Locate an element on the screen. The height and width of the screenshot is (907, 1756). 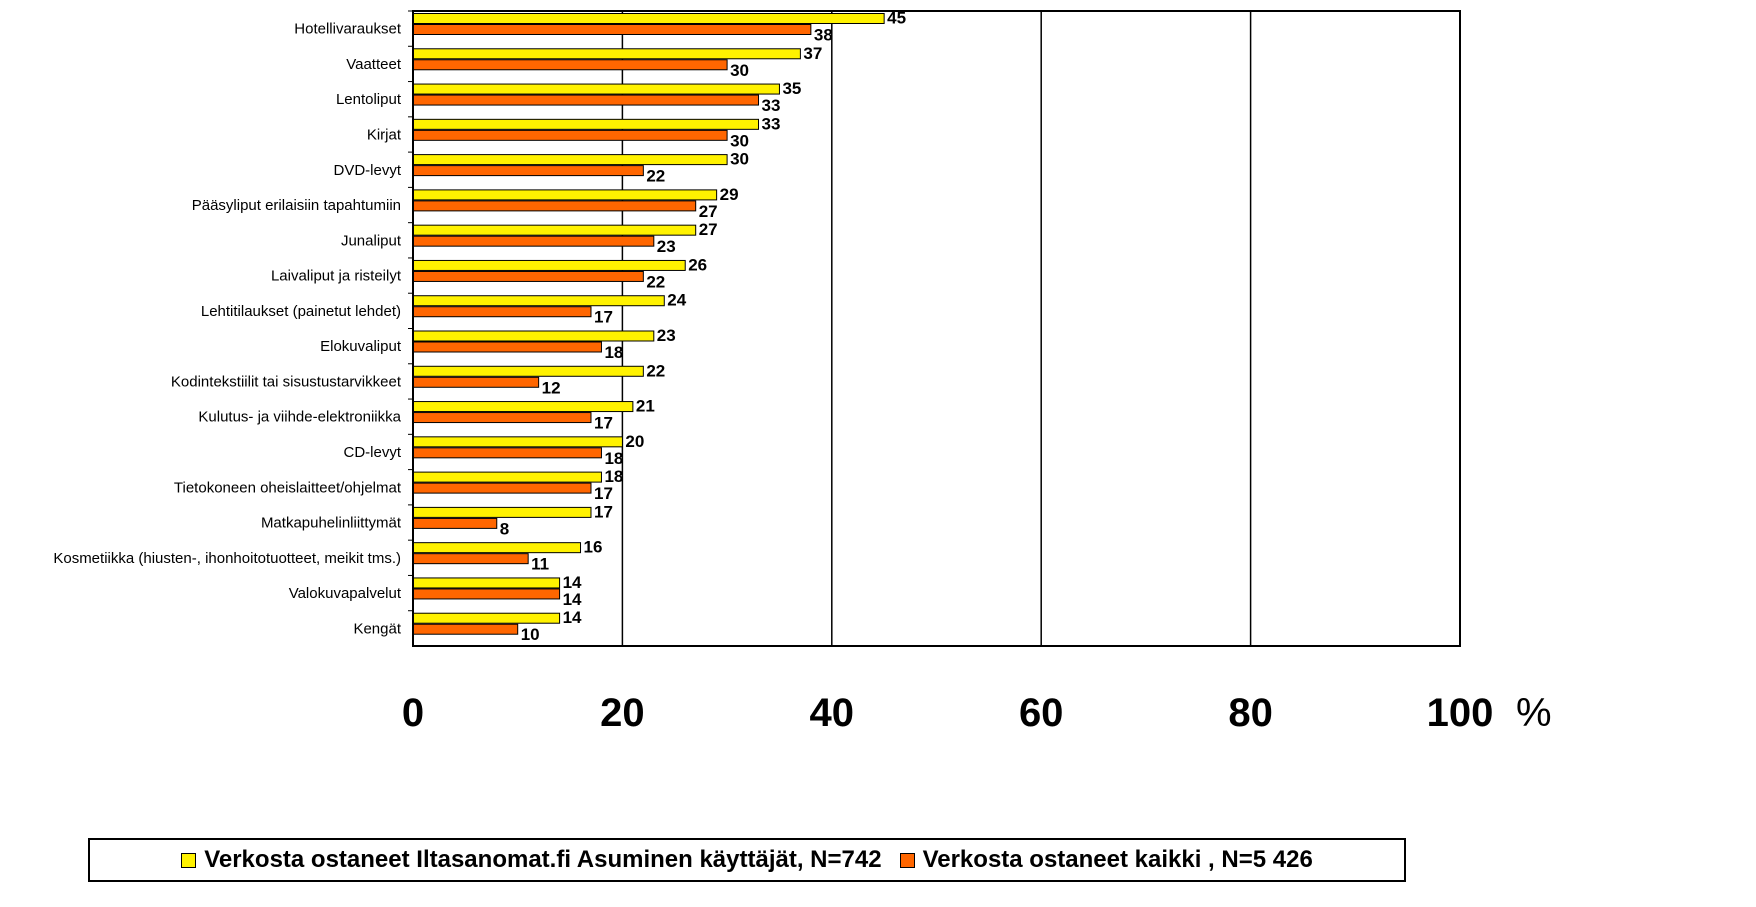
data-label-series1-11: 21 is located at coordinates (645, 406).